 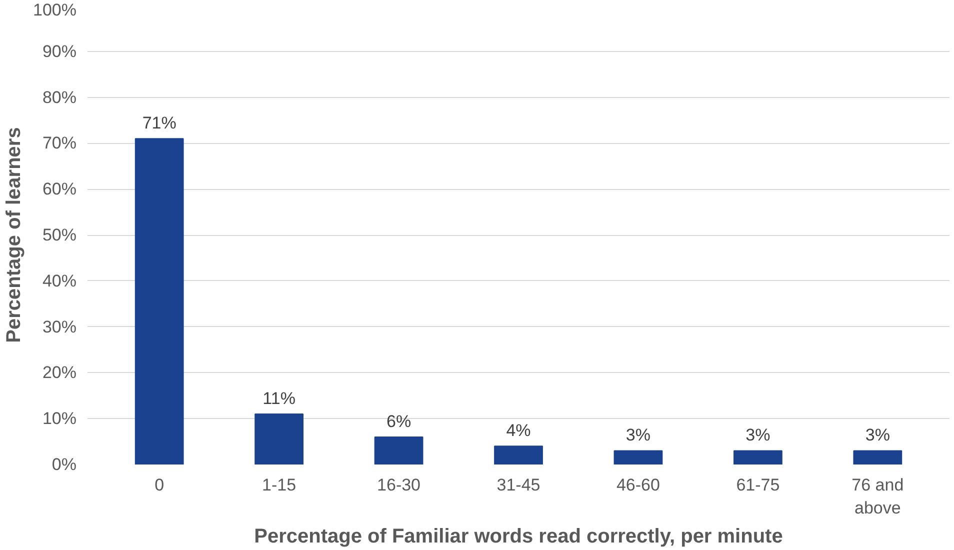 What do you see at coordinates (159, 485) in the screenshot?
I see `x-tick-label: 0` at bounding box center [159, 485].